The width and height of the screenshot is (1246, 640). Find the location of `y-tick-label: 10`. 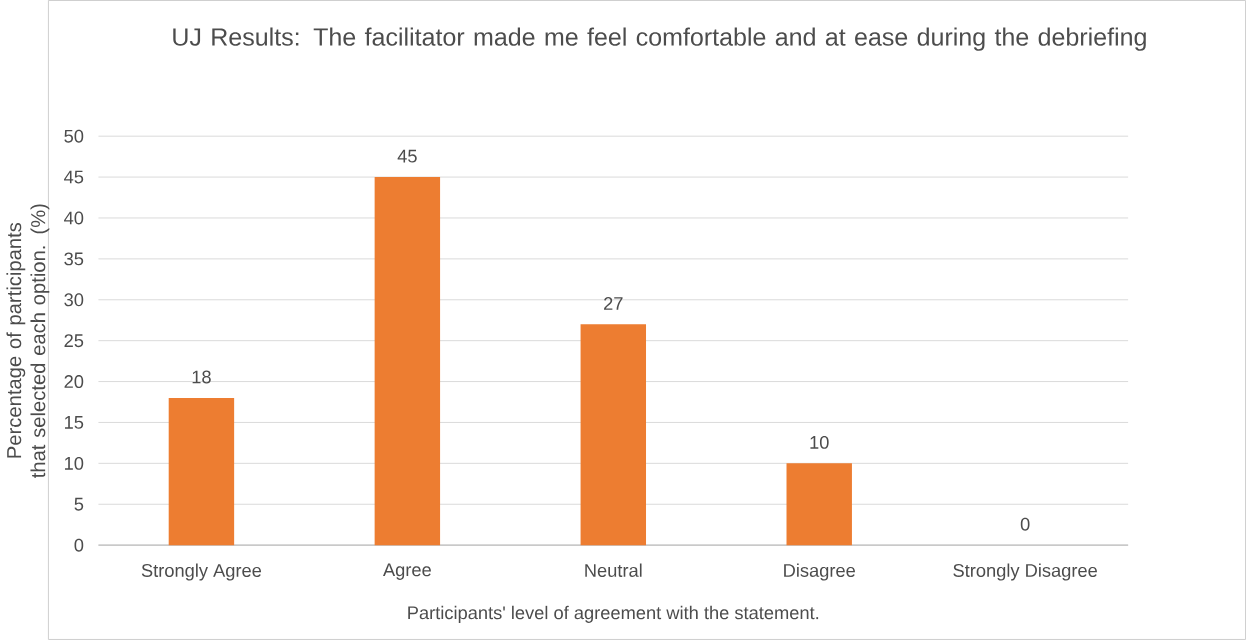

y-tick-label: 10 is located at coordinates (74, 463).